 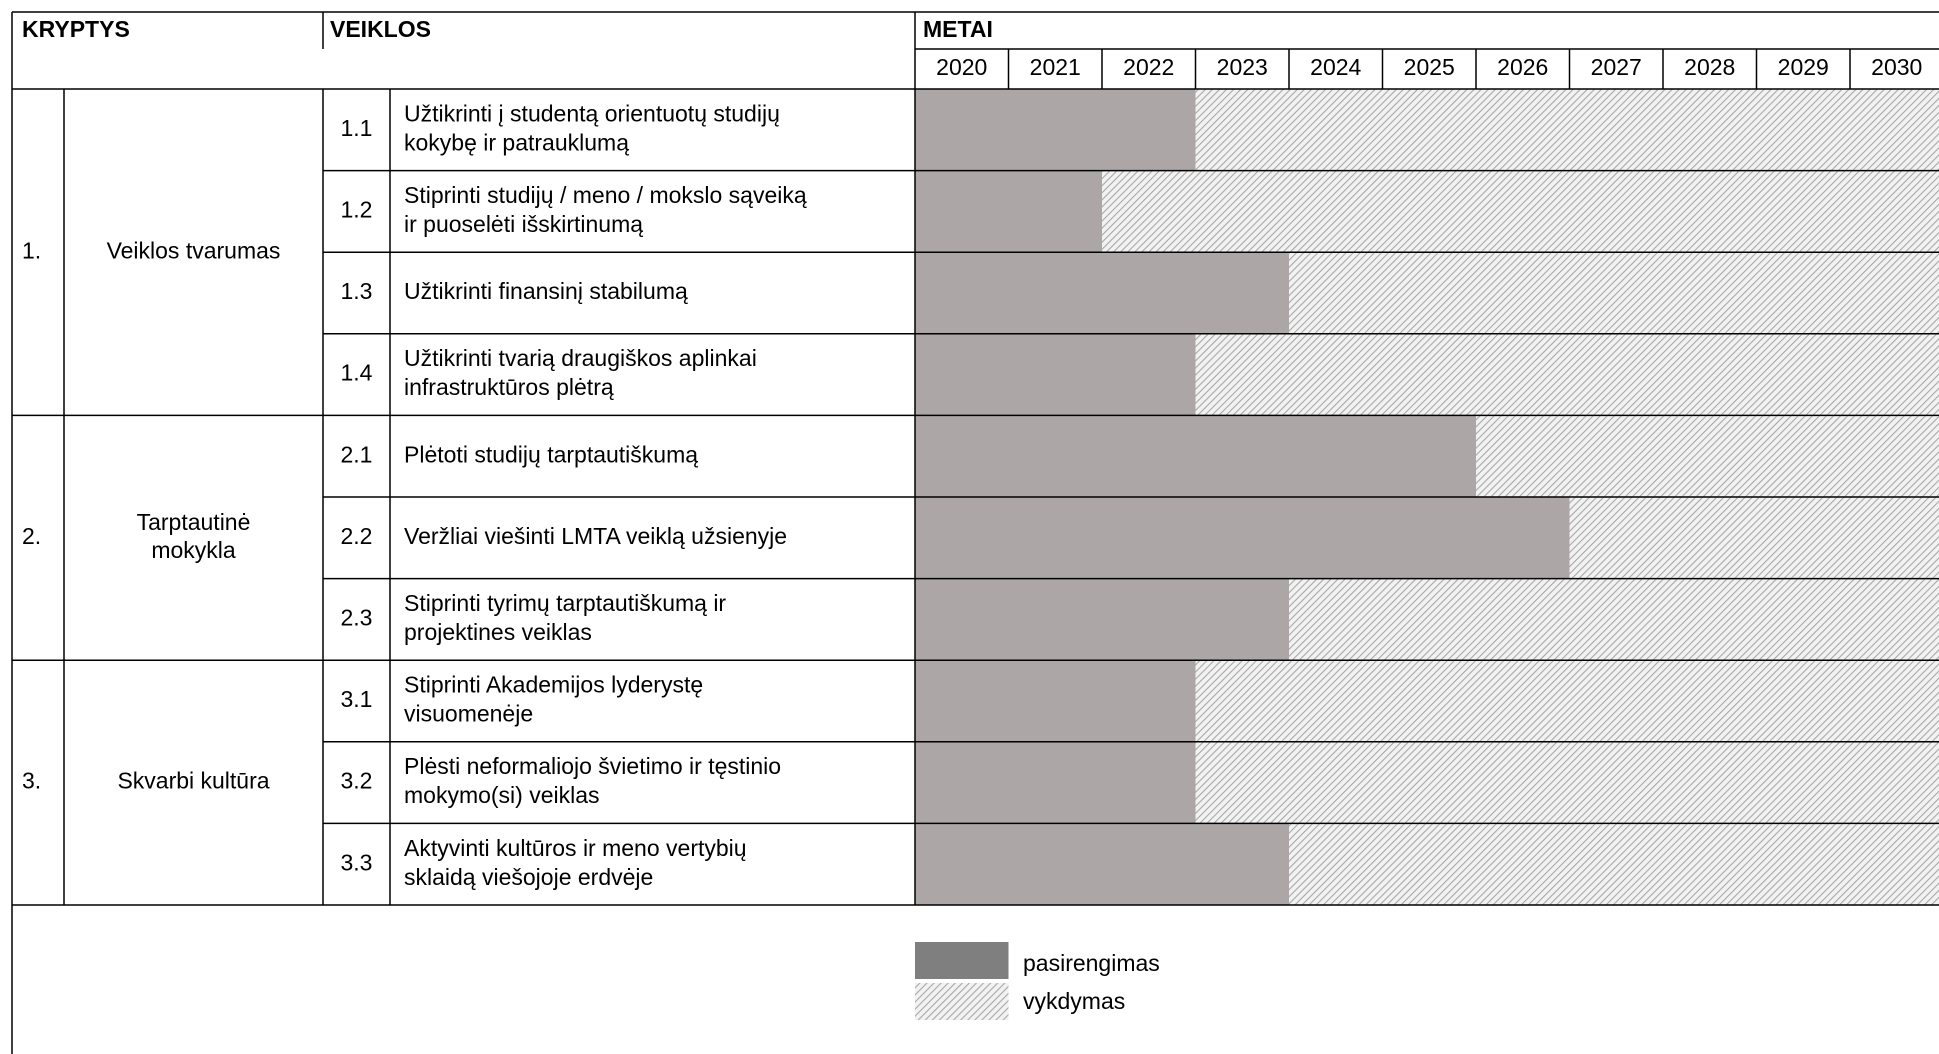 What do you see at coordinates (1055, 67) in the screenshot?
I see `year-label: 2021` at bounding box center [1055, 67].